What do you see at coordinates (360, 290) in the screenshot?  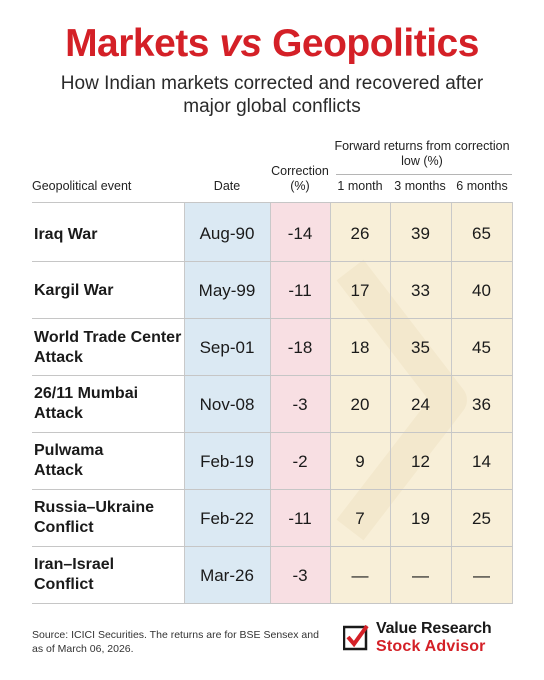 I see `return-1-month: 17` at bounding box center [360, 290].